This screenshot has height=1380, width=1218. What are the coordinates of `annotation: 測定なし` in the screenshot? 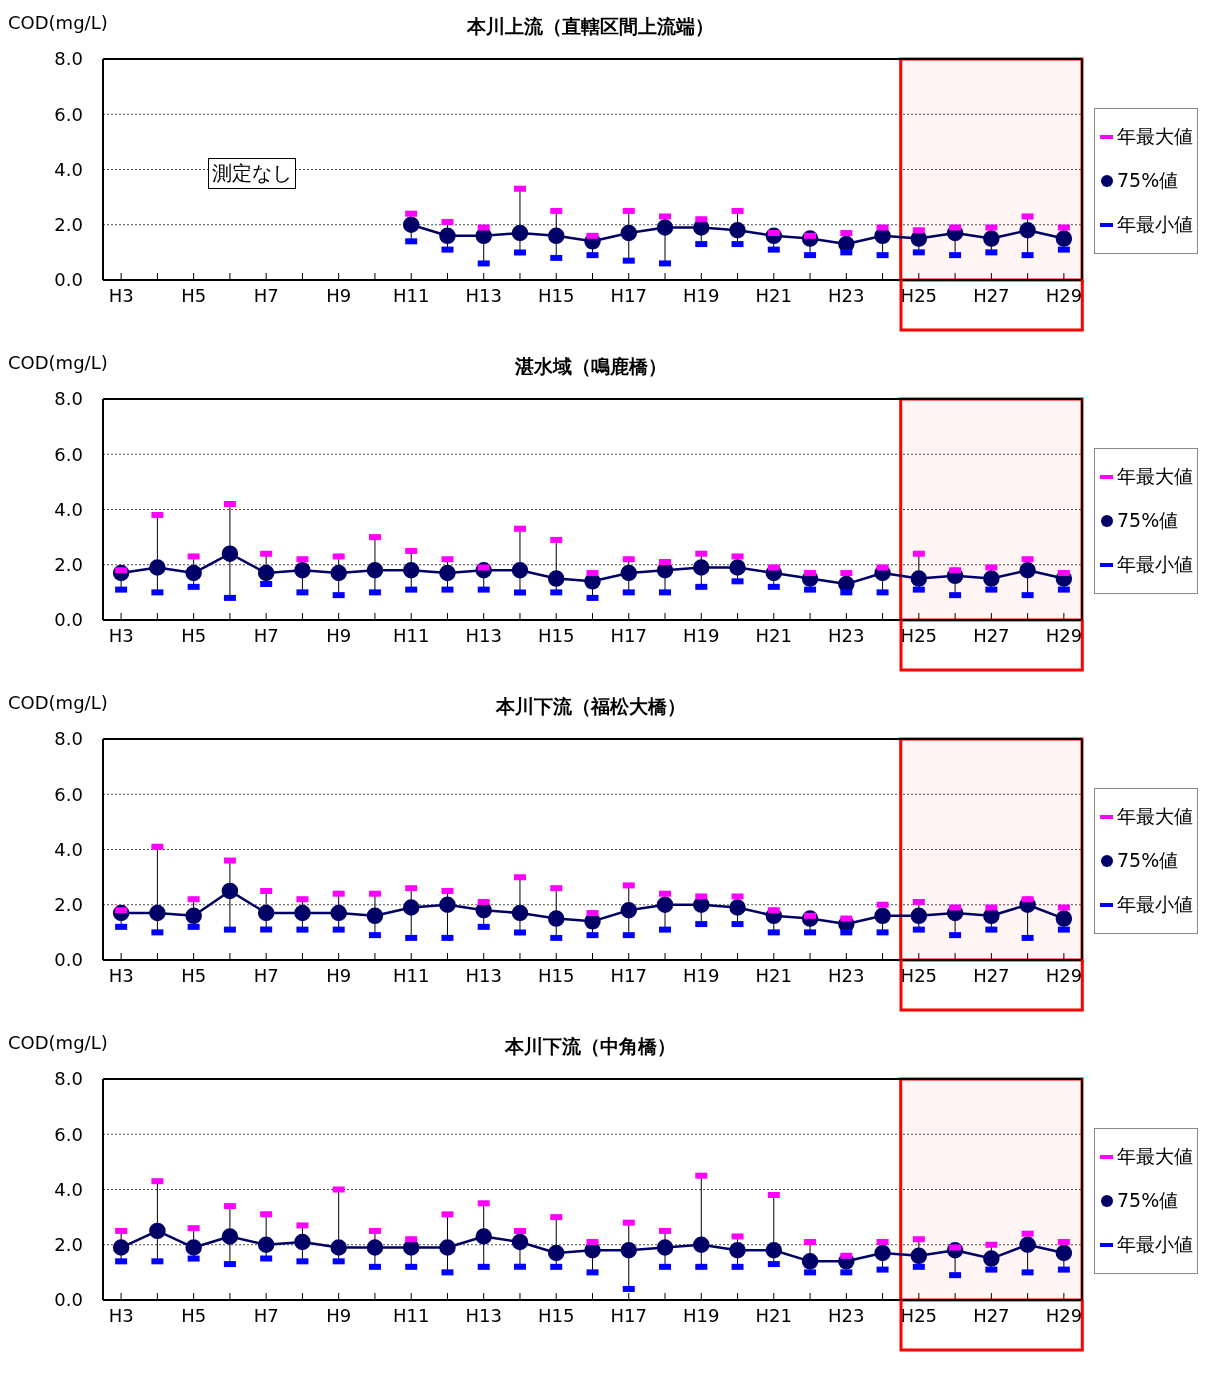 It's located at (252, 173).